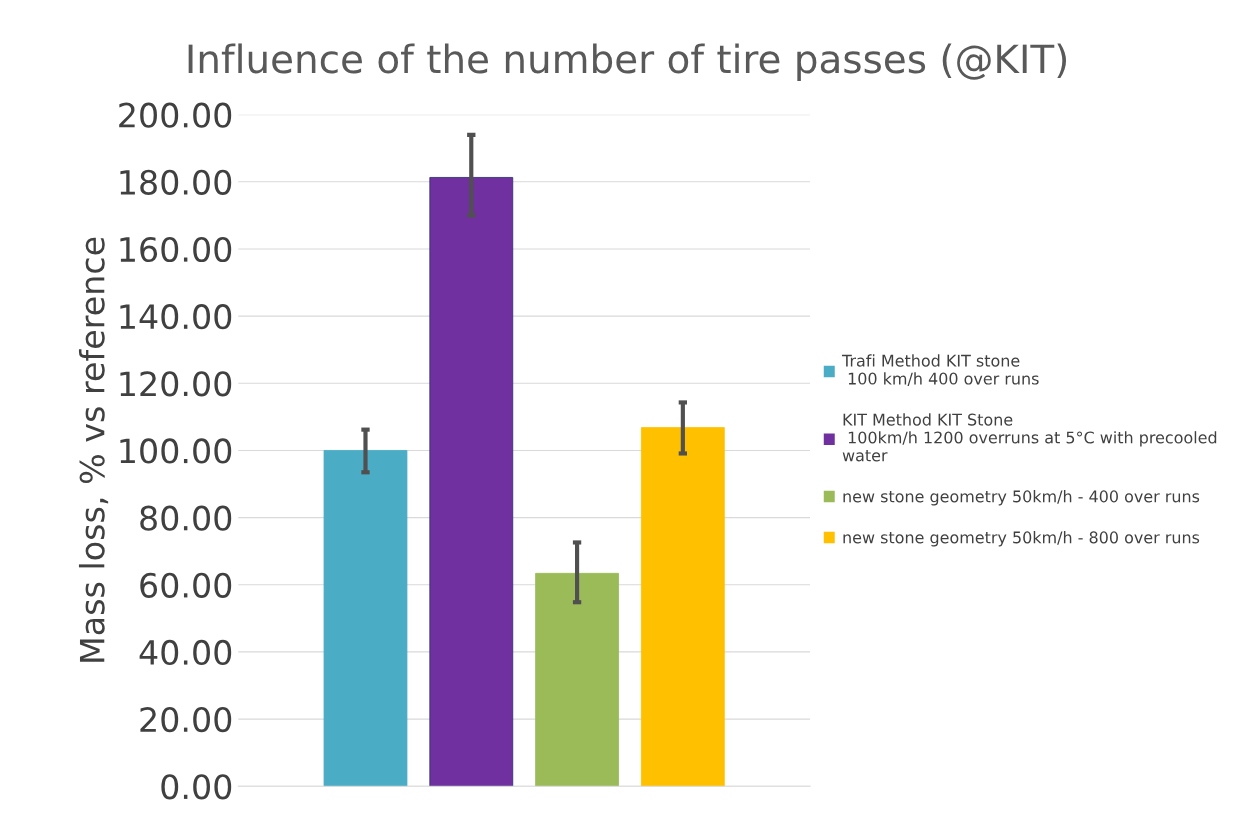 This screenshot has width=1254, height=819. What do you see at coordinates (940, 370) in the screenshot?
I see `legend-label: Trafi Method KIT stone 100 km/h 400 over runs` at bounding box center [940, 370].